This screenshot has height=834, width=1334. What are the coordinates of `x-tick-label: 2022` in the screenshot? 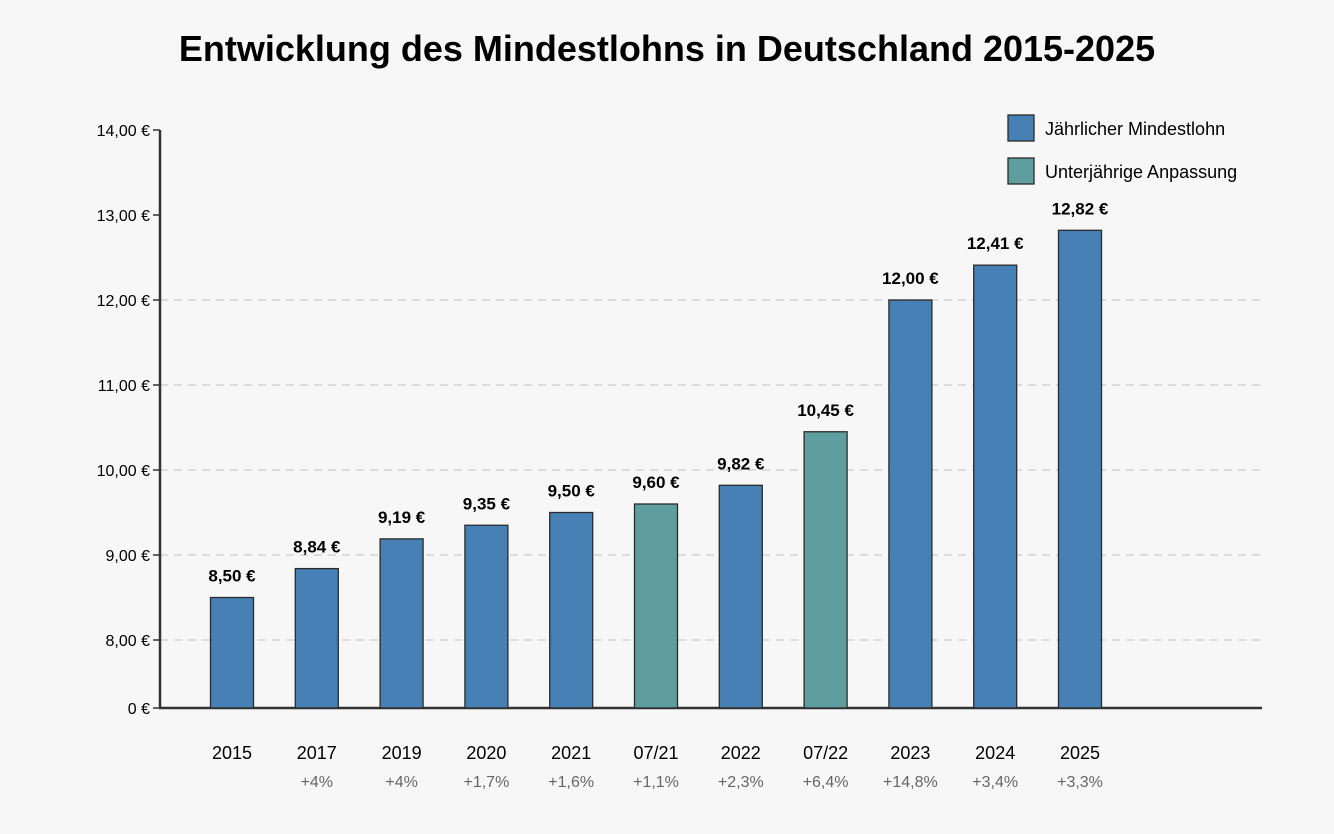 It's located at (741, 753).